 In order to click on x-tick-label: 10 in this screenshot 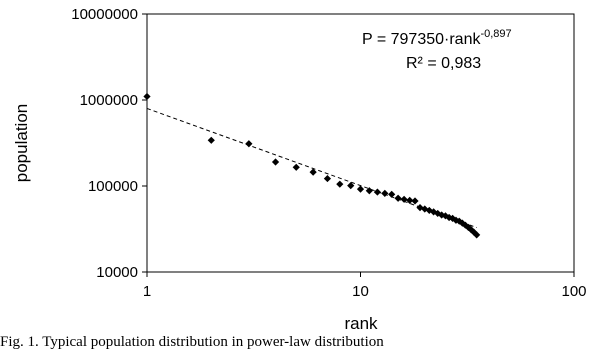, I will do `click(360, 291)`.